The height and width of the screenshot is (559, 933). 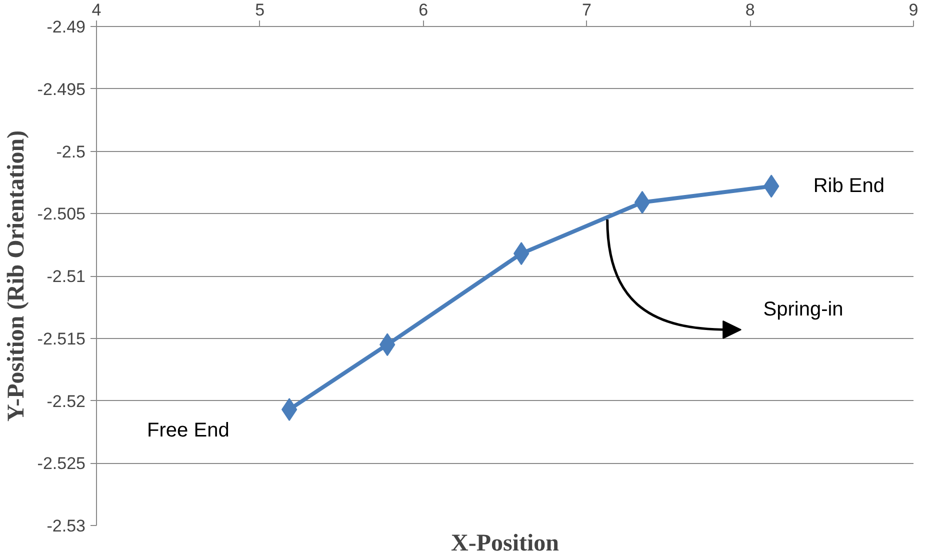 I want to click on x-tick-label: 7, so click(x=587, y=10).